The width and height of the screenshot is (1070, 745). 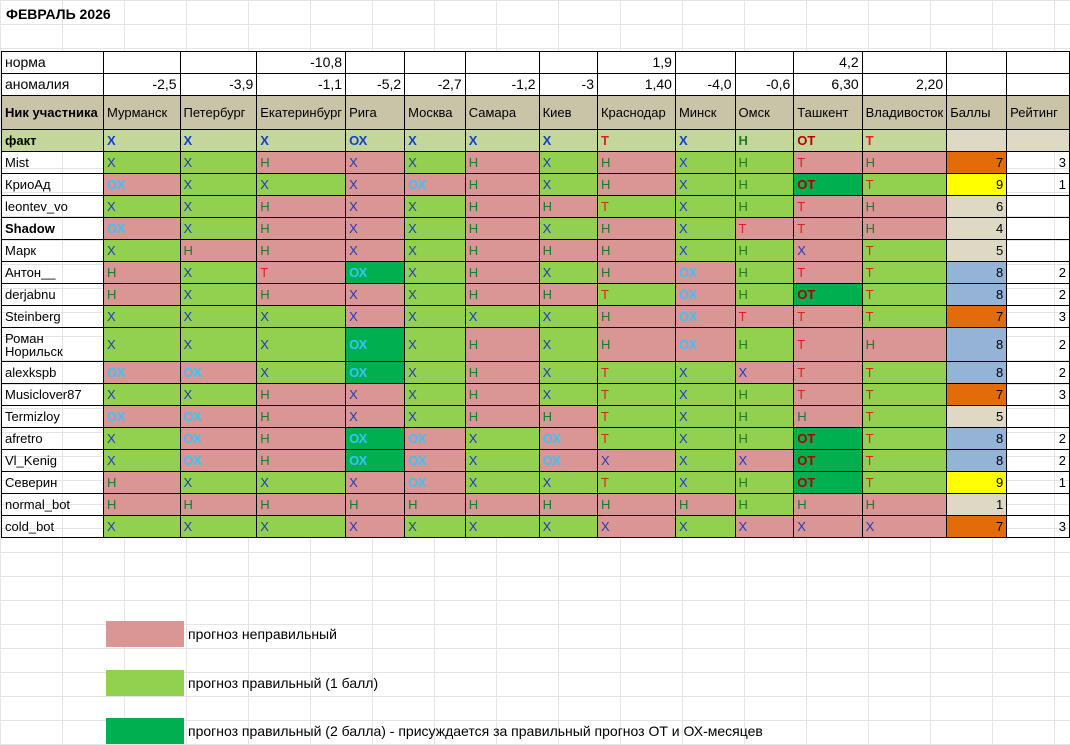 I want to click on legend-swatch, so click(x=145, y=683).